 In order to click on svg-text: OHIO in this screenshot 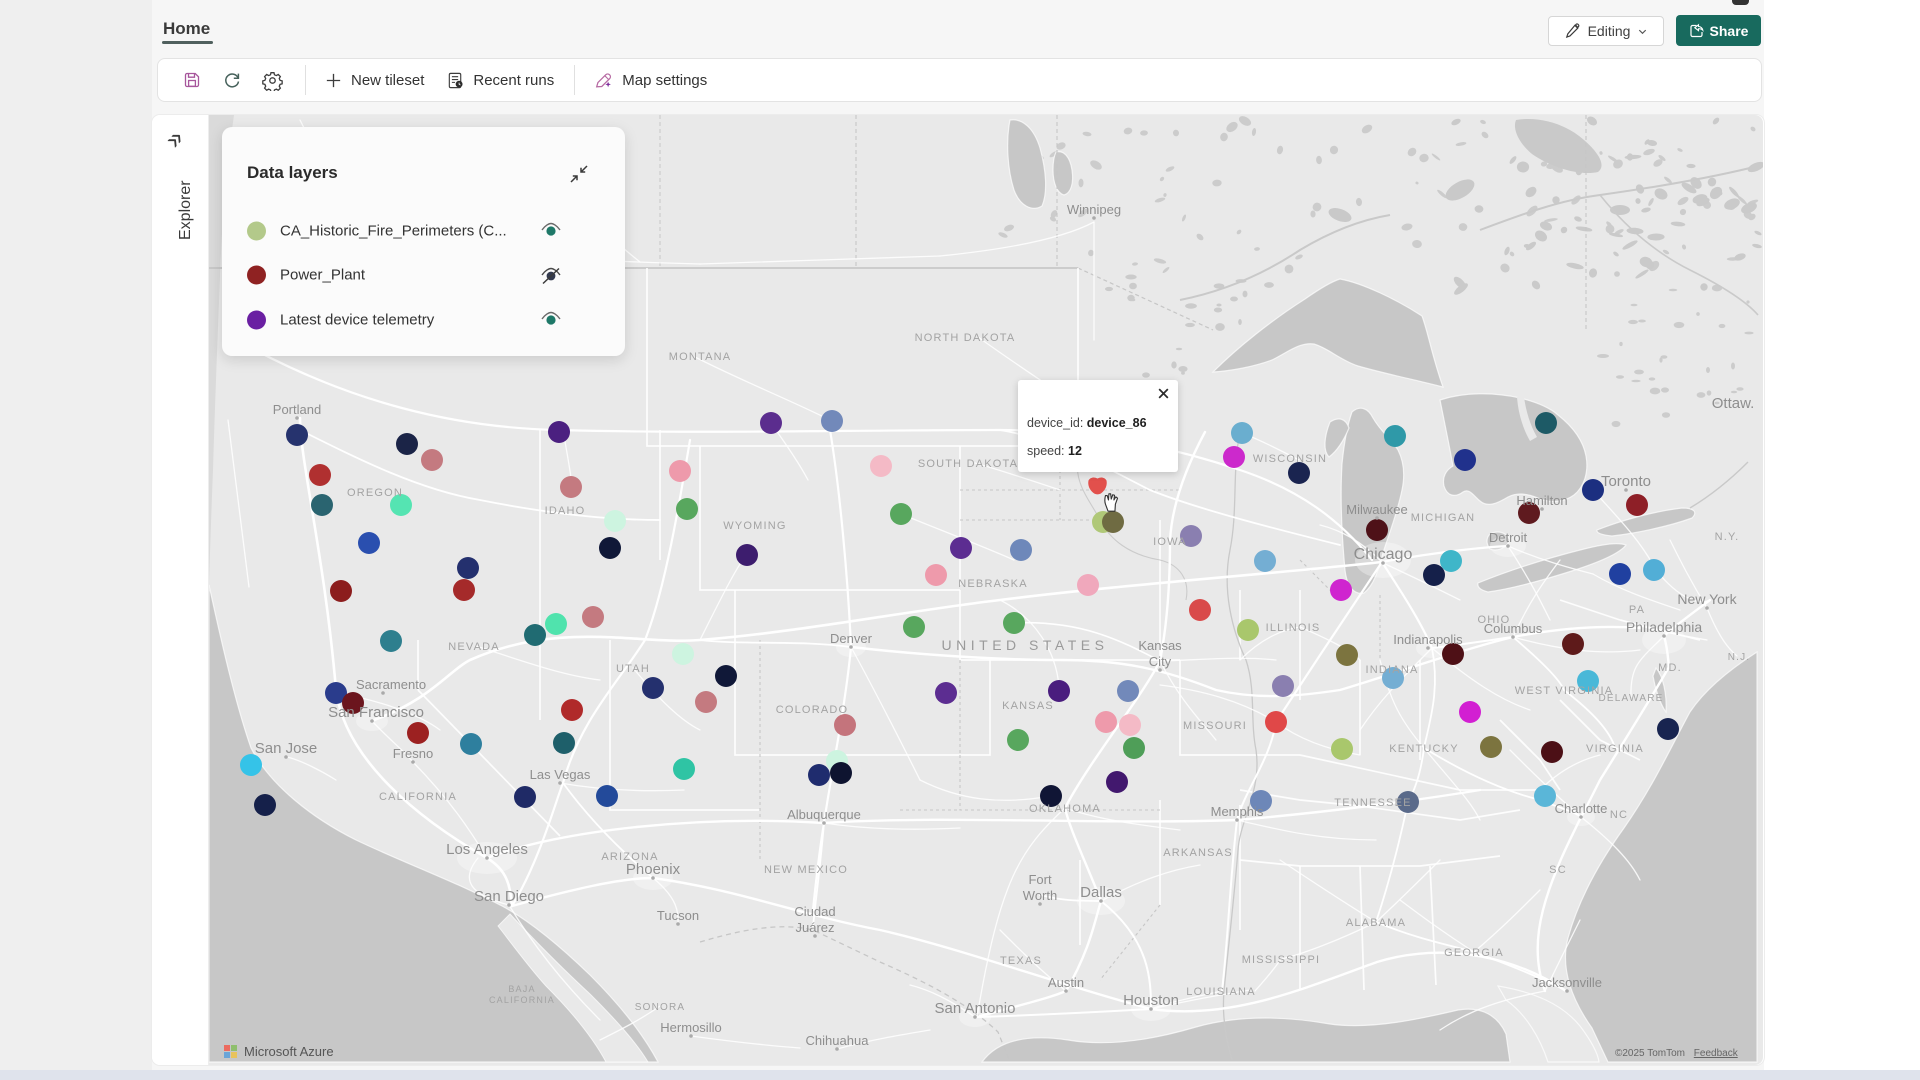, I will do `click(1494, 620)`.